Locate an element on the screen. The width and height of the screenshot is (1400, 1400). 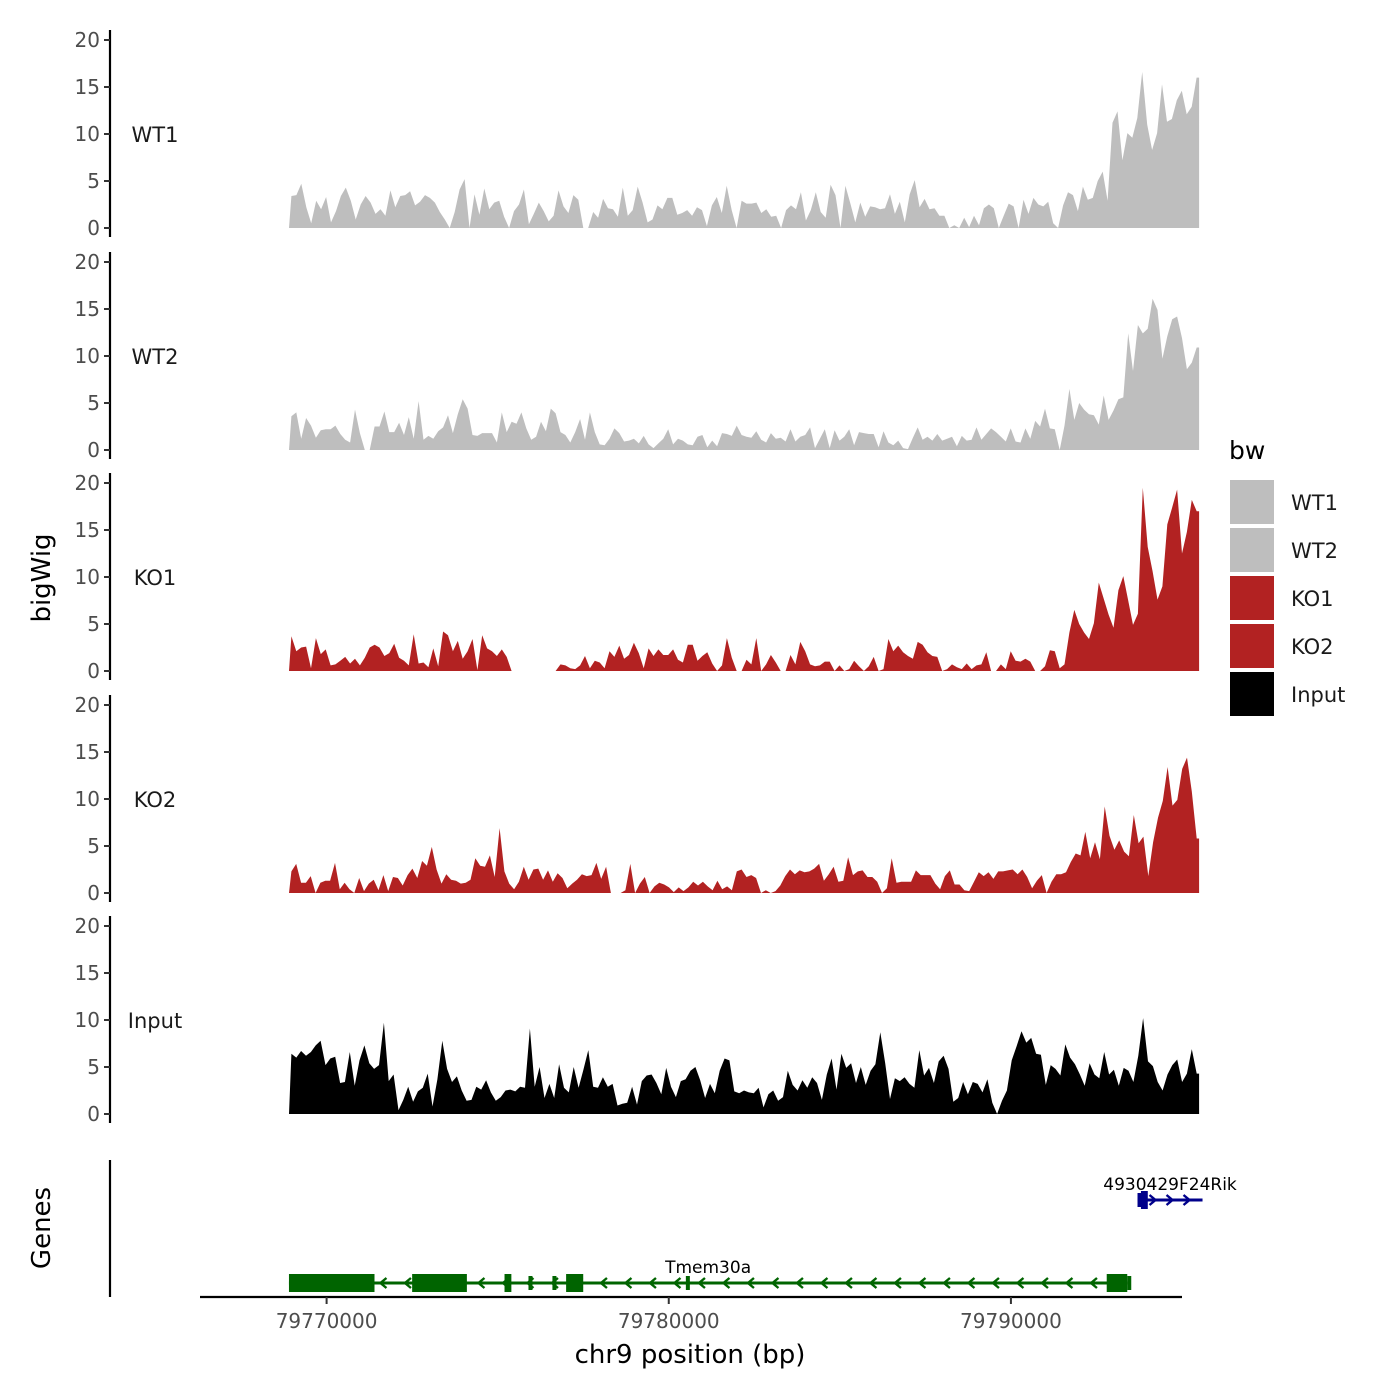
panel-label-wt2: WT2 is located at coordinates (155, 357).